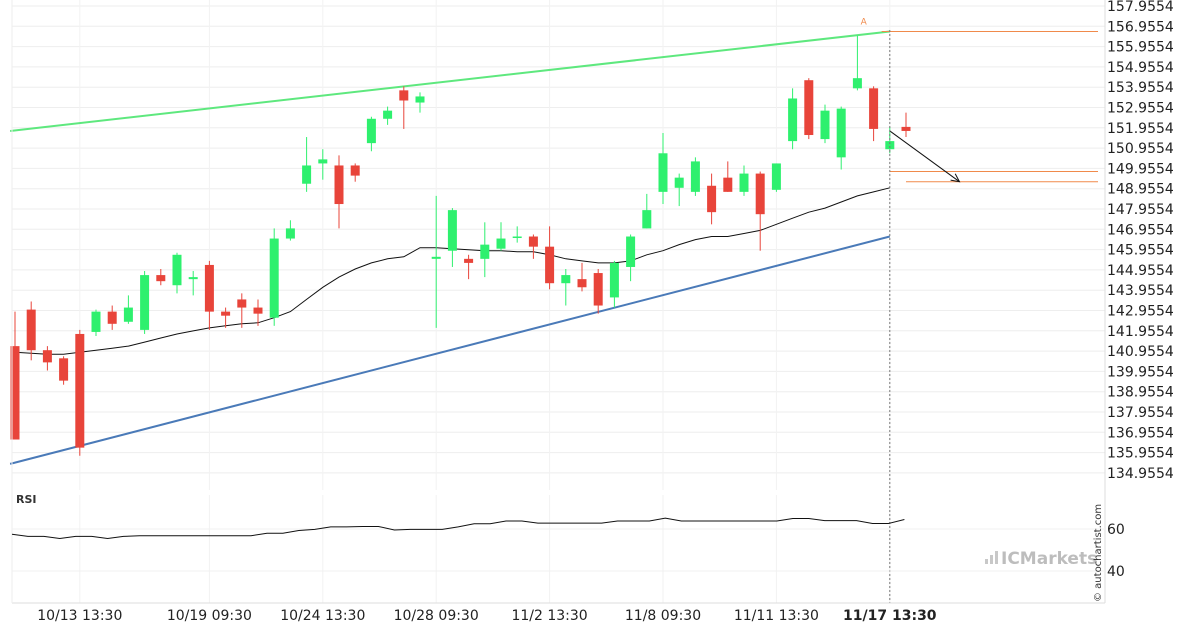 The width and height of the screenshot is (1200, 634). Describe the element at coordinates (1140, 454) in the screenshot. I see `price-tick-label: 135.9554` at that location.